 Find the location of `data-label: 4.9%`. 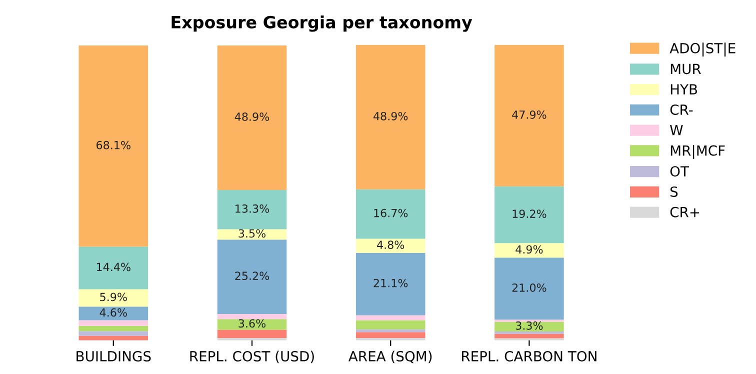

data-label: 4.9% is located at coordinates (529, 249).